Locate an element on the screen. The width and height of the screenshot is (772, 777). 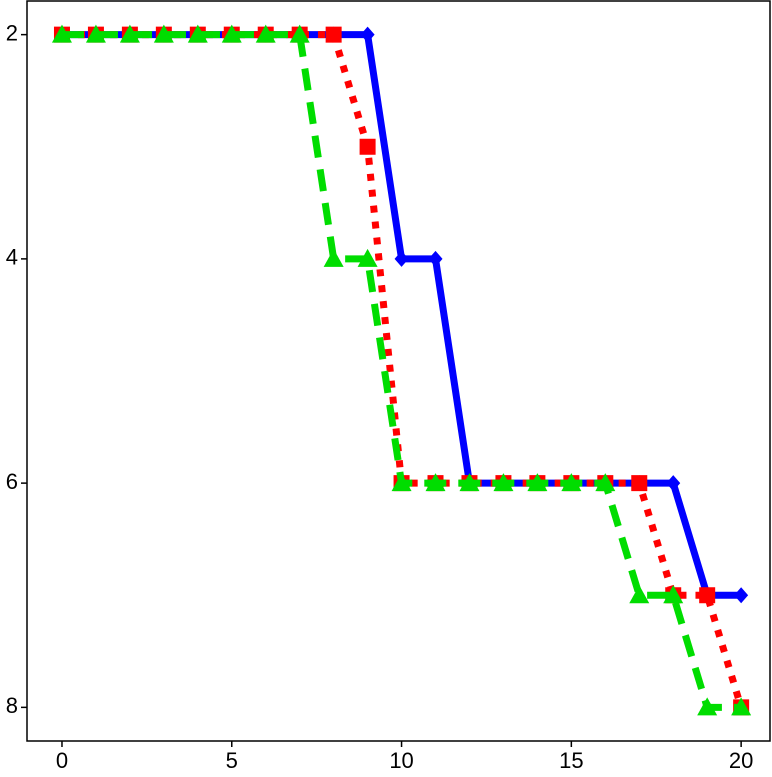
x-tick-label: 5 is located at coordinates (232, 760).